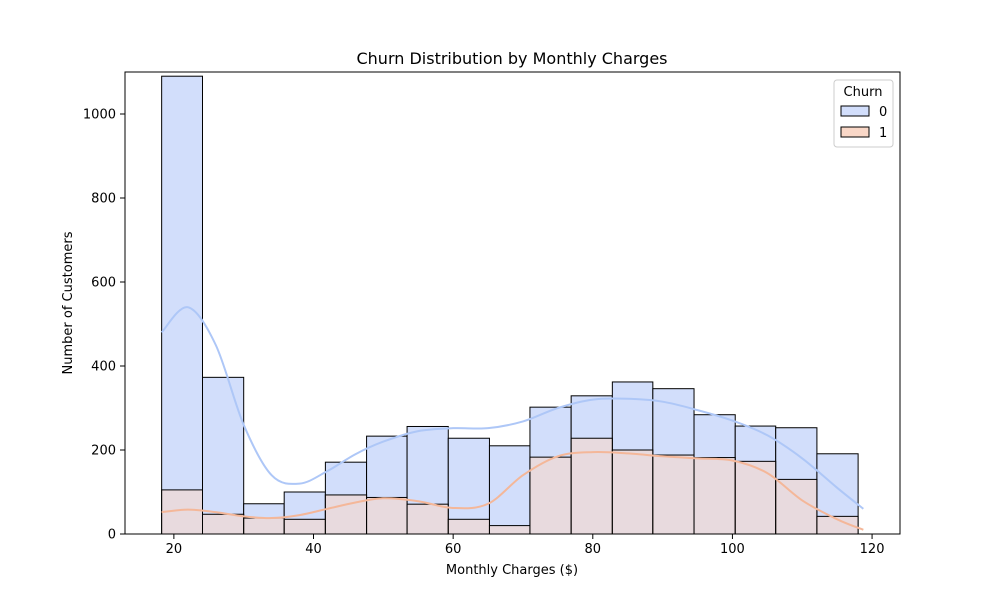 The height and width of the screenshot is (600, 1000). What do you see at coordinates (525, 545) in the screenshot?
I see `x-axis-ticks: 20 40 60 80 100 120` at bounding box center [525, 545].